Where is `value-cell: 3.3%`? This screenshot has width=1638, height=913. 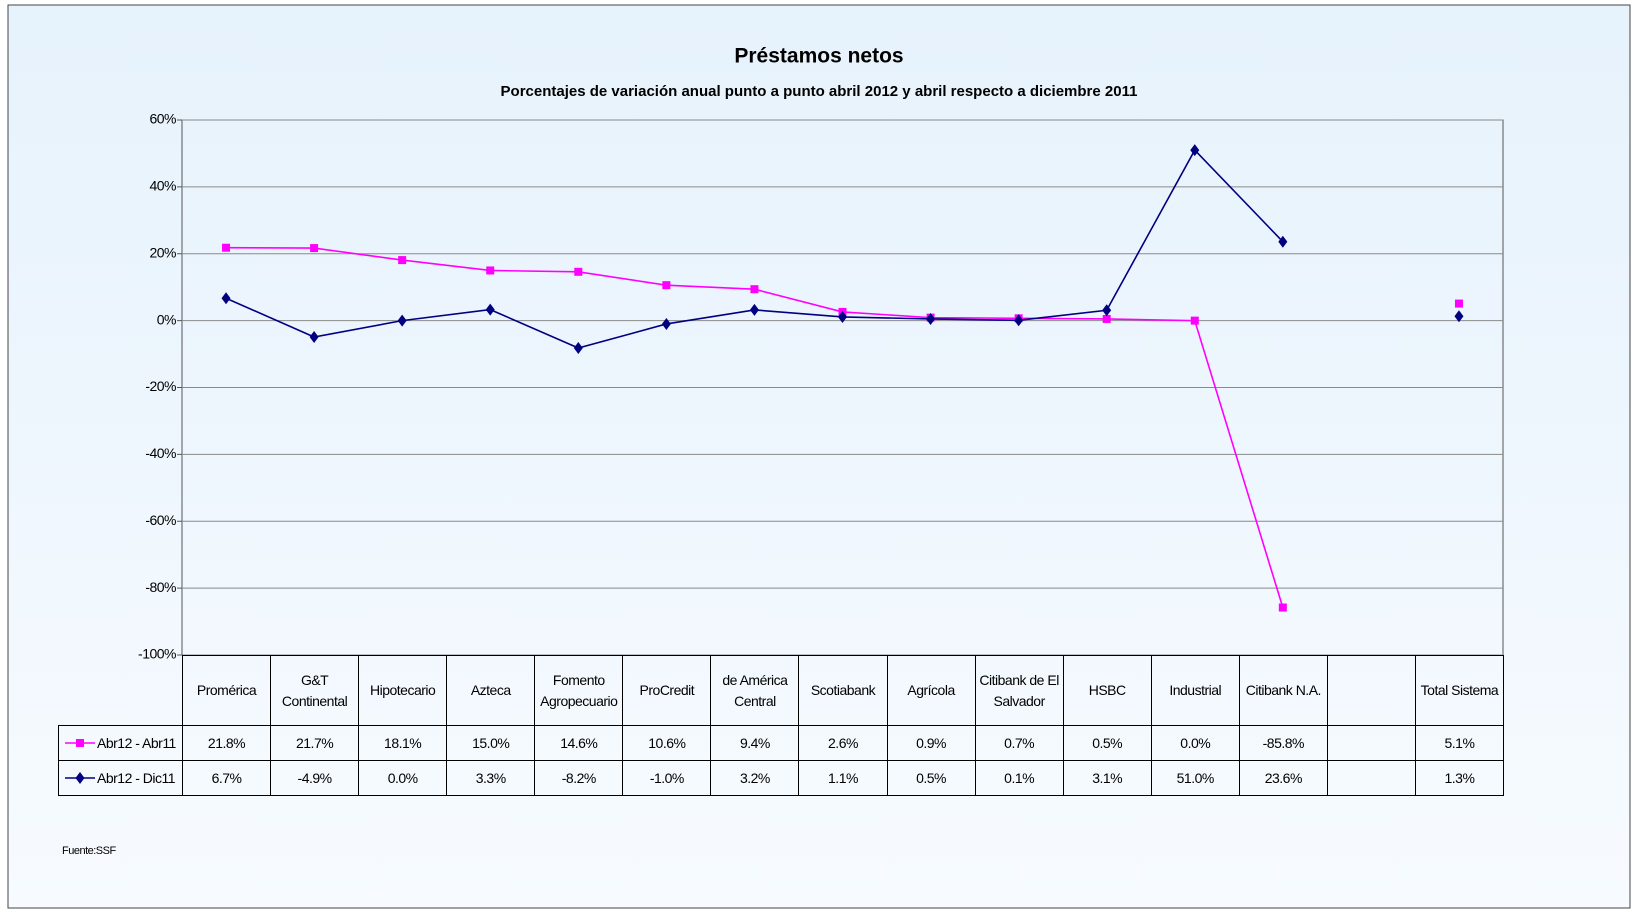
value-cell: 3.3% is located at coordinates (491, 778).